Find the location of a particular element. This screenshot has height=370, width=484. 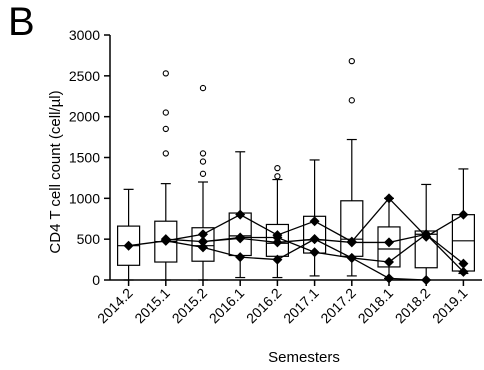

x-tick-label: 2017.2 is located at coordinates (338, 306).